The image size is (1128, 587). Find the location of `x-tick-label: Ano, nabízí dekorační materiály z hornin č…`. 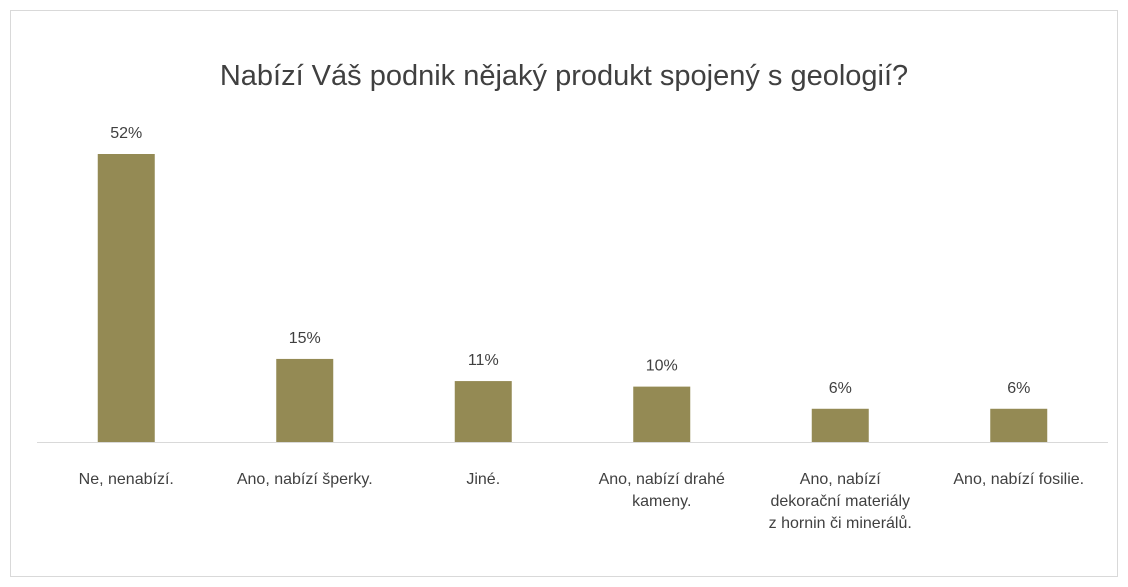

x-tick-label: Ano, nabízí dekorační materiály z hornin č… is located at coordinates (840, 501).